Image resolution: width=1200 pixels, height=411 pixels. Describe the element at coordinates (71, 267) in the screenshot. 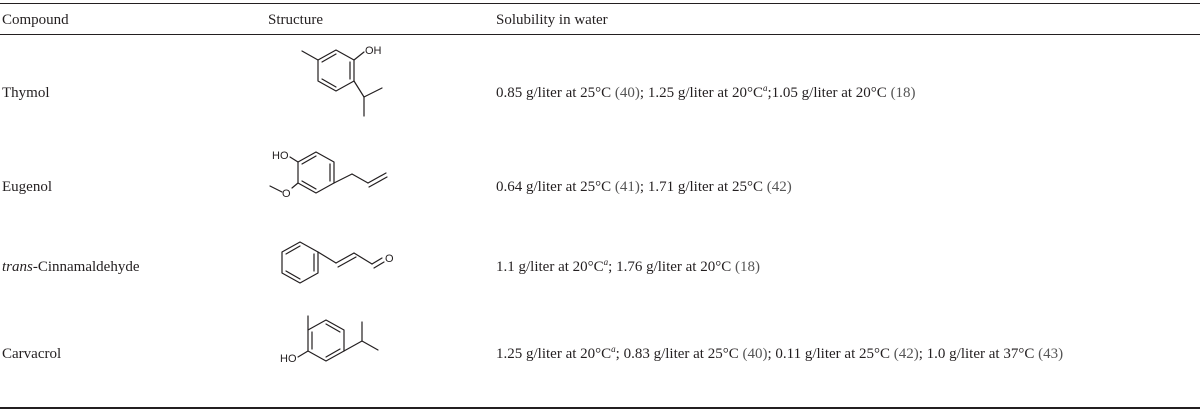

I see `compound-name-cinnamaldehyde: trans-Cinnamaldehyde` at that location.